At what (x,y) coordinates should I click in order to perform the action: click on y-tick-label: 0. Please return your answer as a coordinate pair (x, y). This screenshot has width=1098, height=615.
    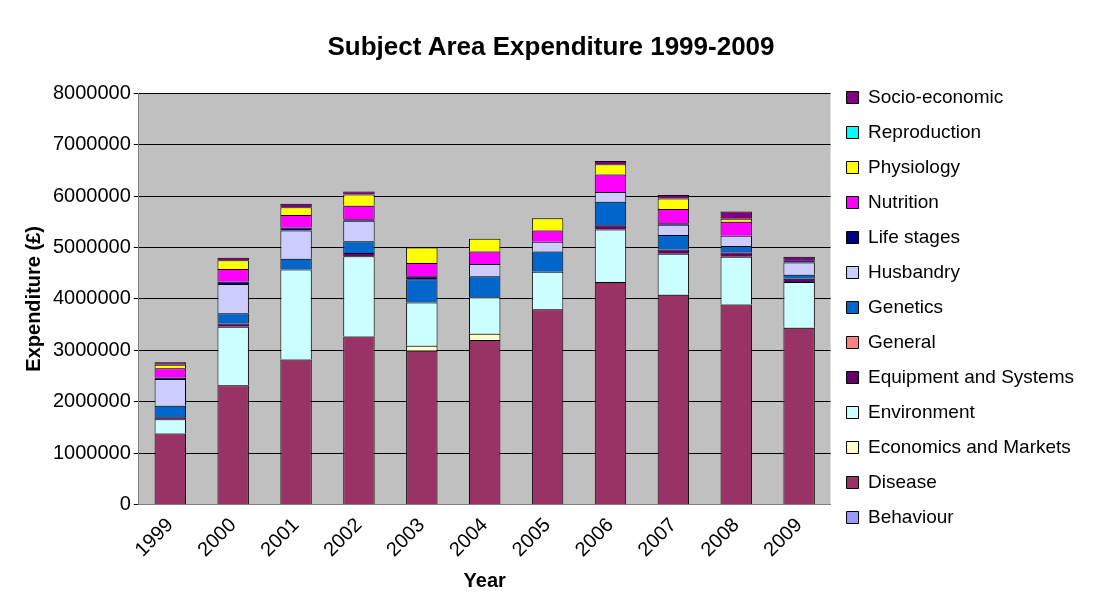
    Looking at the image, I should click on (125, 503).